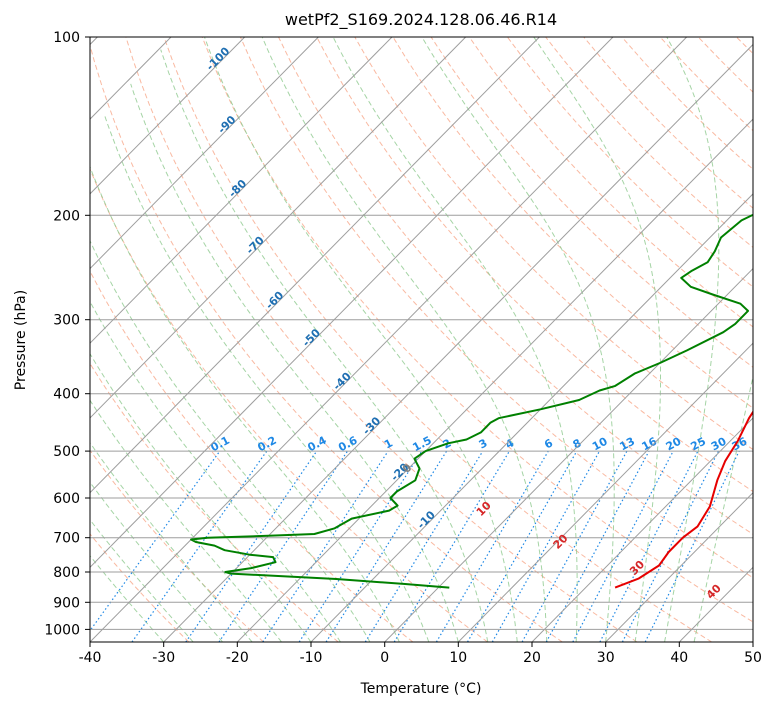 The height and width of the screenshot is (708, 775). Describe the element at coordinates (311, 658) in the screenshot. I see `x-tick-label: -10` at that location.